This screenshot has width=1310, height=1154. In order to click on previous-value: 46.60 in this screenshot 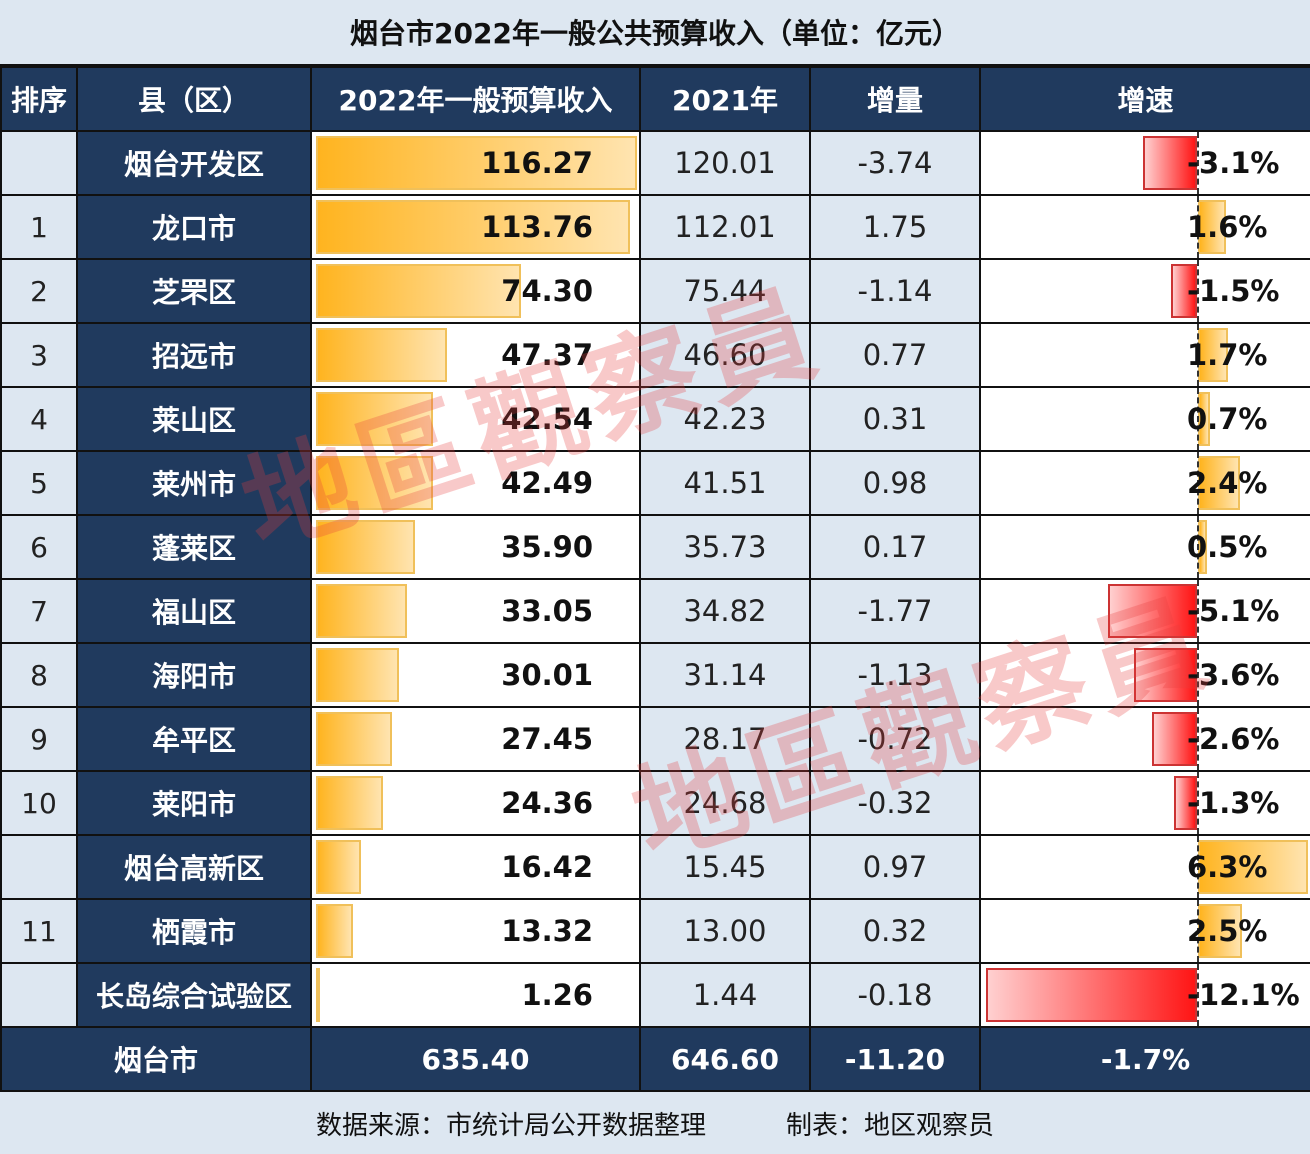, I will do `click(725, 355)`.